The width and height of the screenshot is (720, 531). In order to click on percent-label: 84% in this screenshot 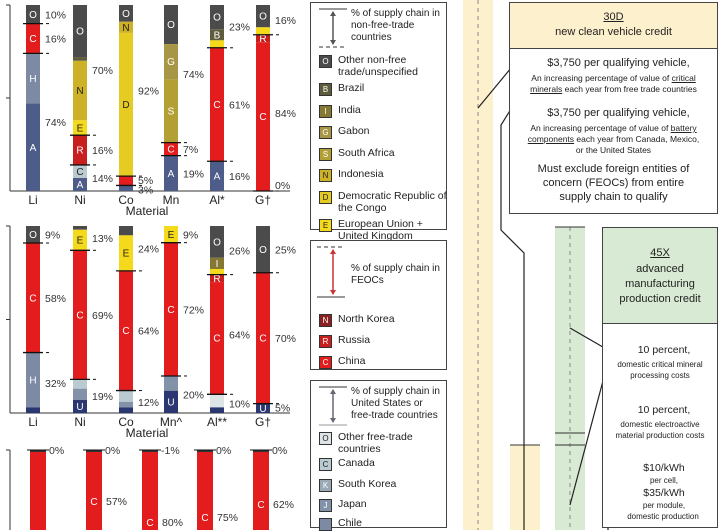, I will do `click(285, 114)`.